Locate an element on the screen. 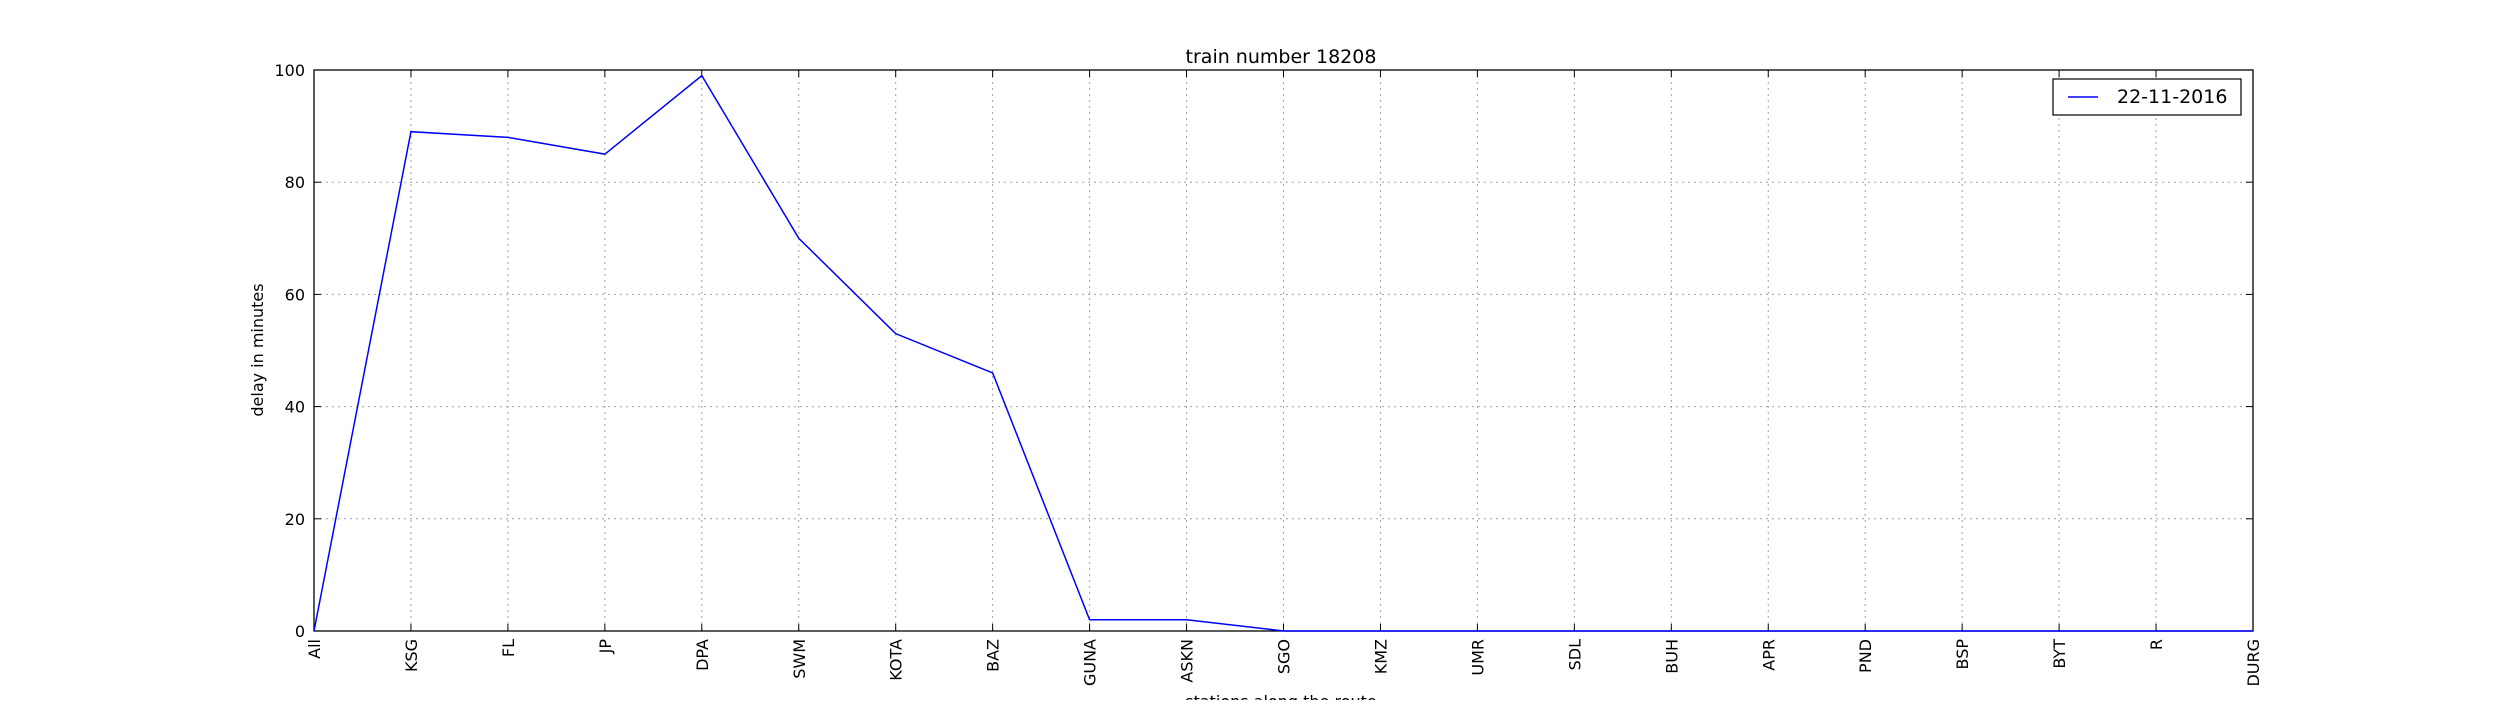 Image resolution: width=2500 pixels, height=704 pixels. x-tick-label: All is located at coordinates (314, 649).